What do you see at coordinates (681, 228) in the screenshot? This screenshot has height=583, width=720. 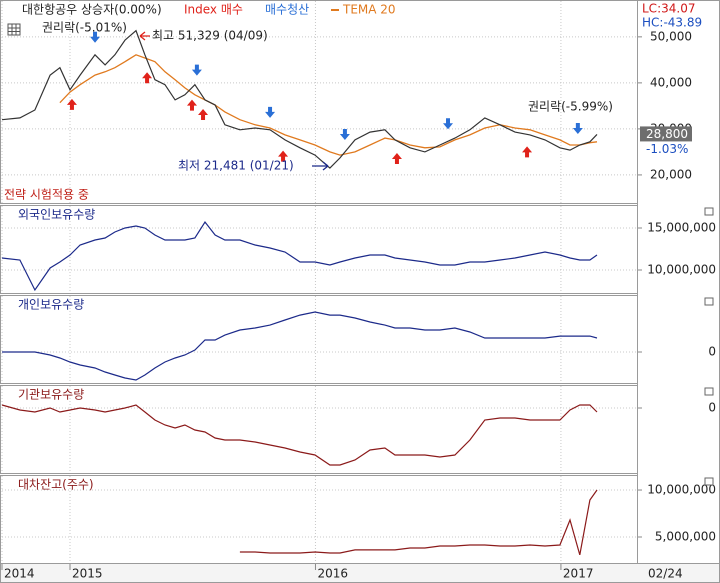 I see `y-tick-label: 15,000,000` at bounding box center [681, 228].